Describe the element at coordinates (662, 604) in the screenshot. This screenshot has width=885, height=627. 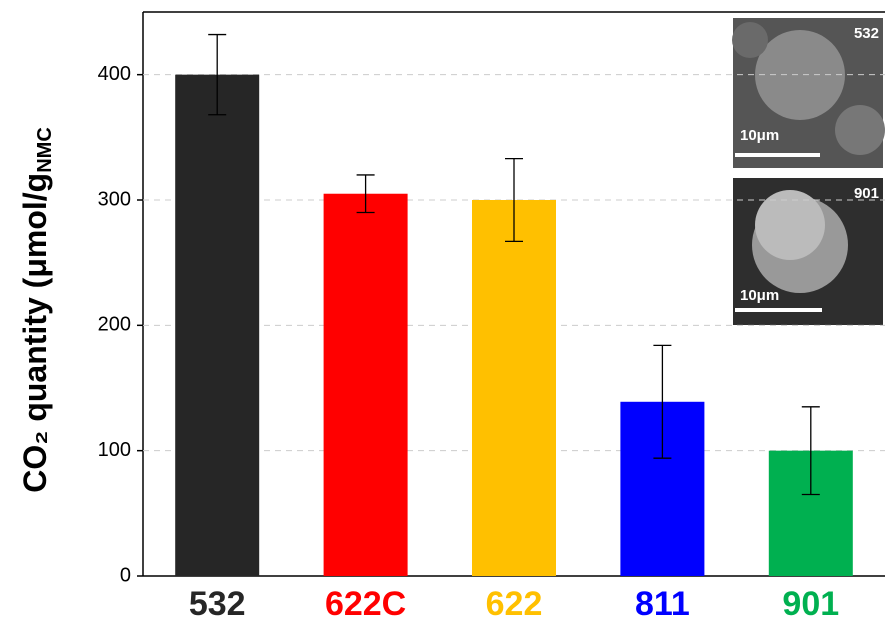
I see `x-tick-label: 811` at that location.